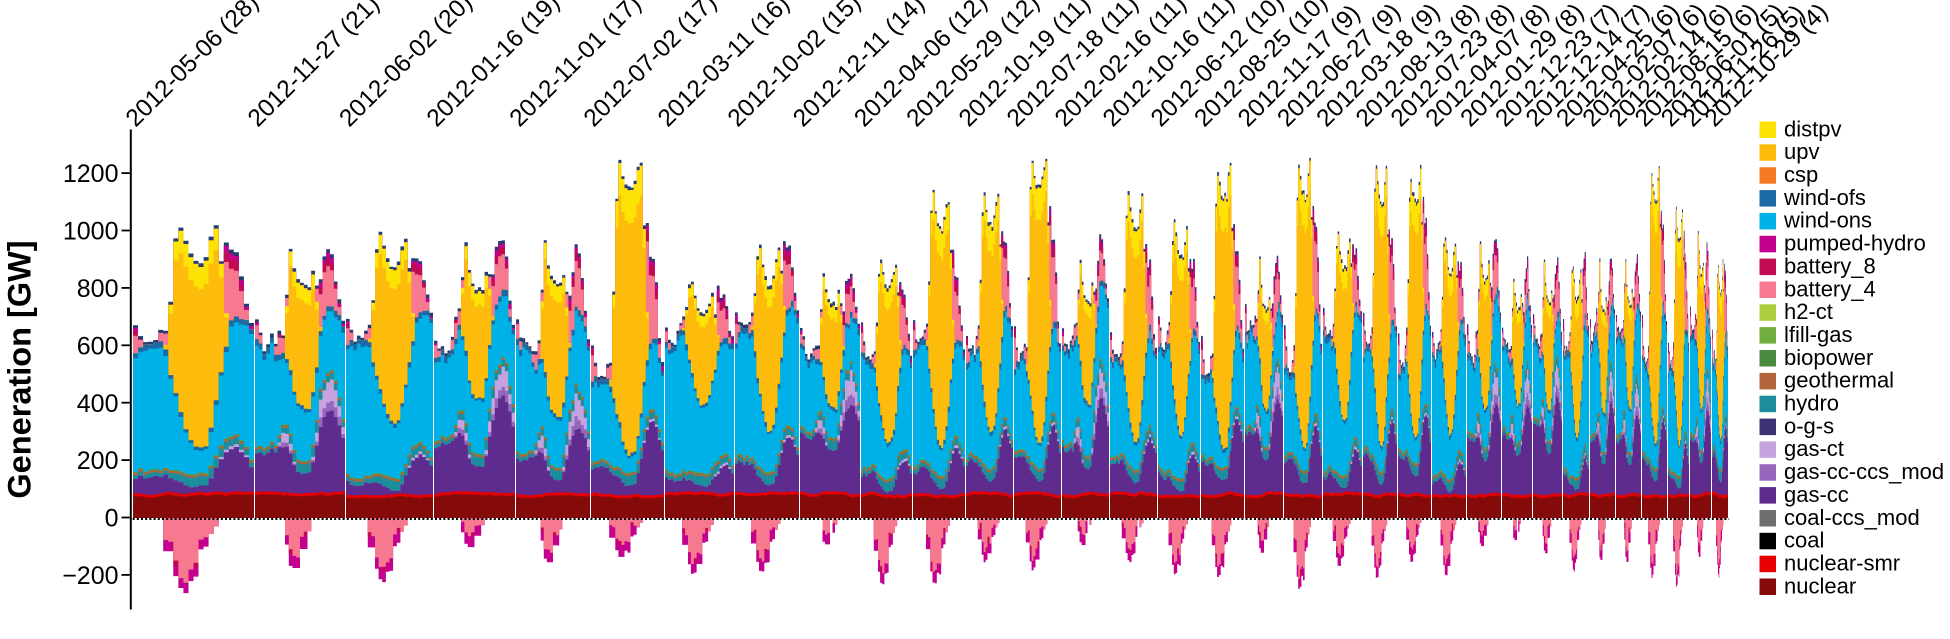 The width and height of the screenshot is (1950, 639). What do you see at coordinates (1804, 540) in the screenshot?
I see `svg-text: coal` at bounding box center [1804, 540].